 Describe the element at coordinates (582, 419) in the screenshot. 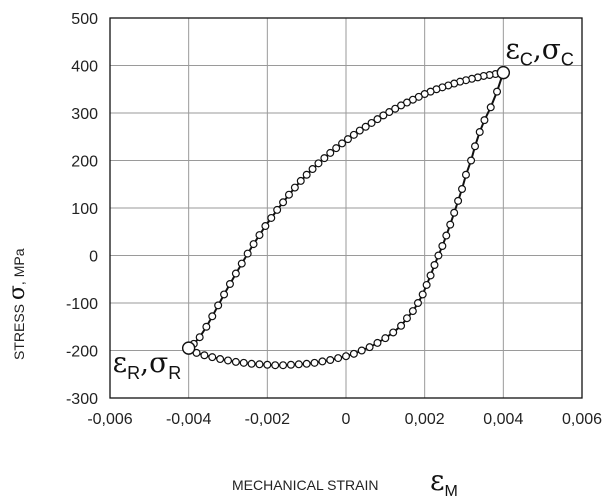

I see `x-tick-label: 0,006` at that location.